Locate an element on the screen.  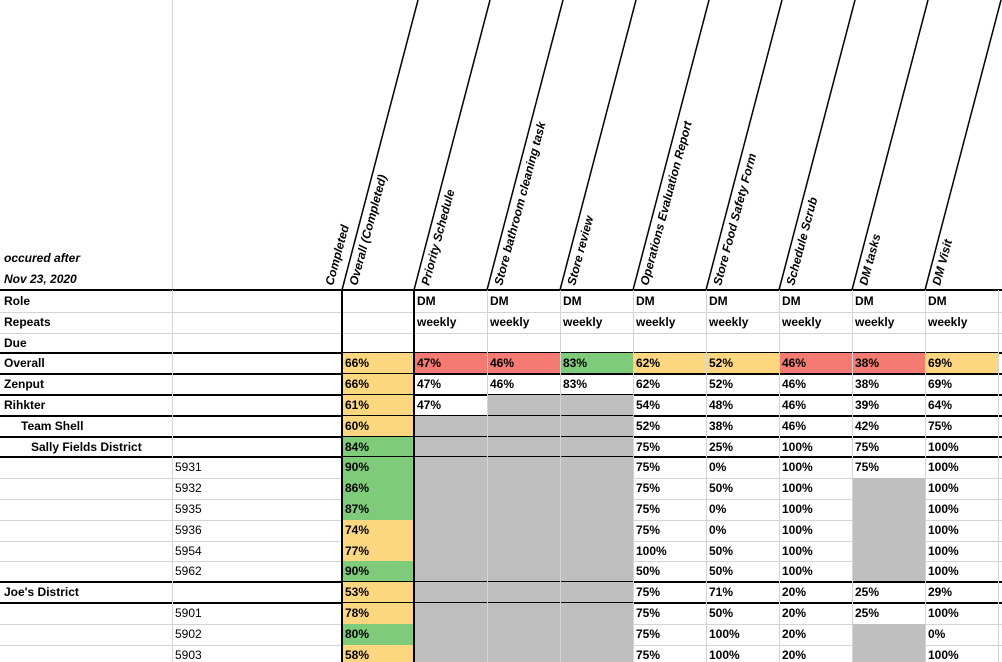
completed-value: 86% is located at coordinates (357, 488).